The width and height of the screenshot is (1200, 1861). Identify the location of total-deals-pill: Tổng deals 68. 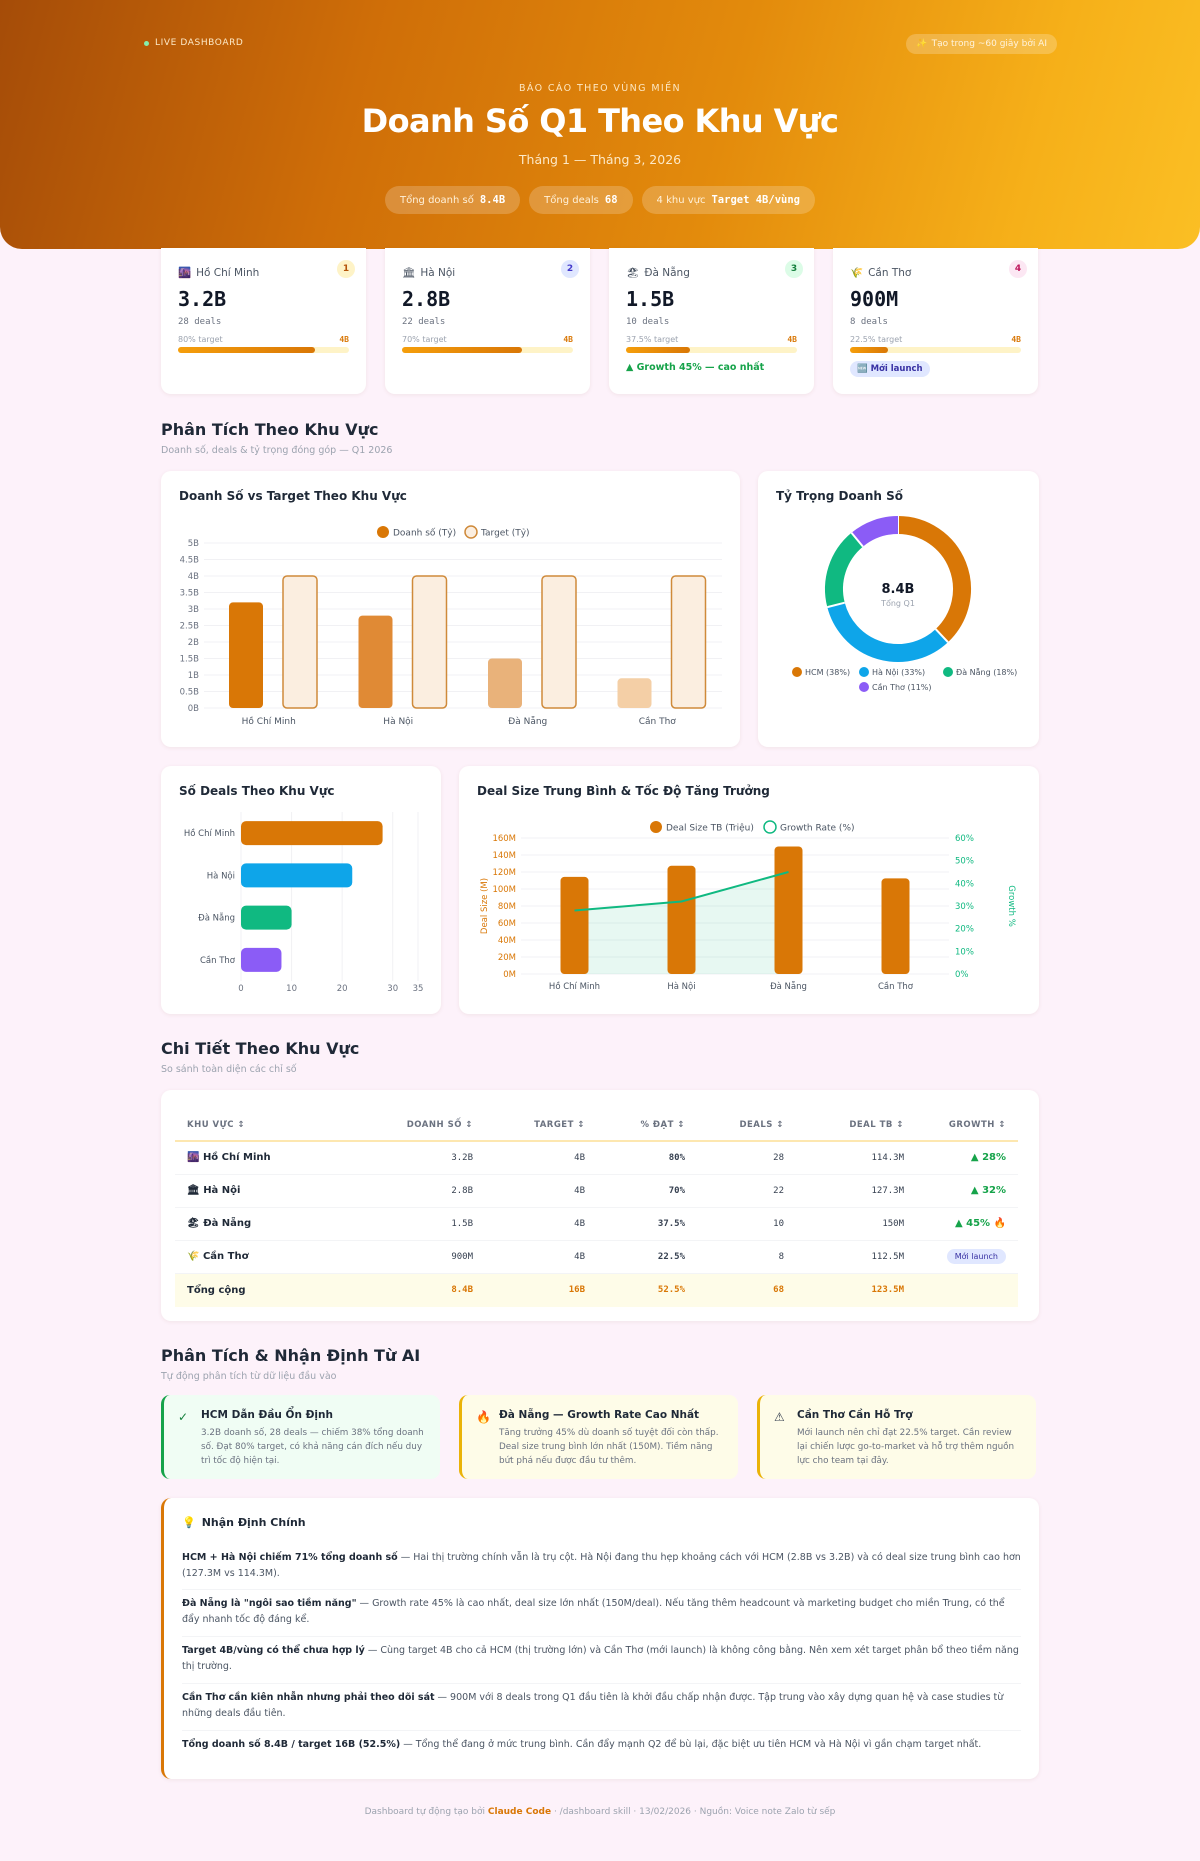
(581, 200).